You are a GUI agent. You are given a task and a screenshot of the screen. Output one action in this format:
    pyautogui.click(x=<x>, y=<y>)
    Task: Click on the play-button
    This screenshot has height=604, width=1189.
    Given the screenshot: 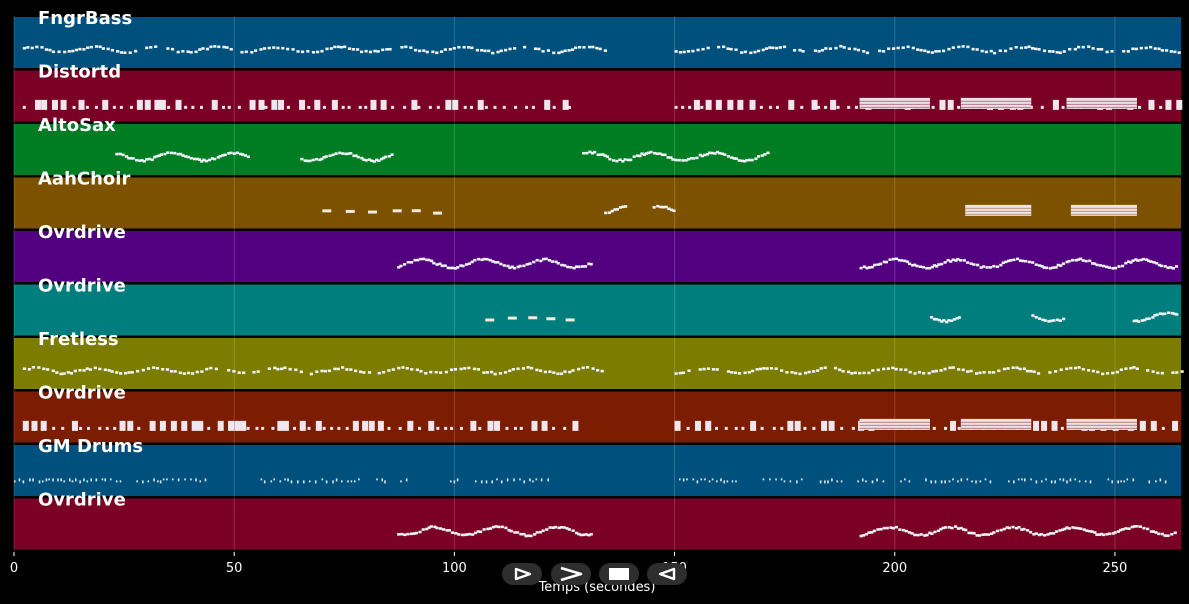 What is the action you would take?
    pyautogui.click(x=522, y=574)
    